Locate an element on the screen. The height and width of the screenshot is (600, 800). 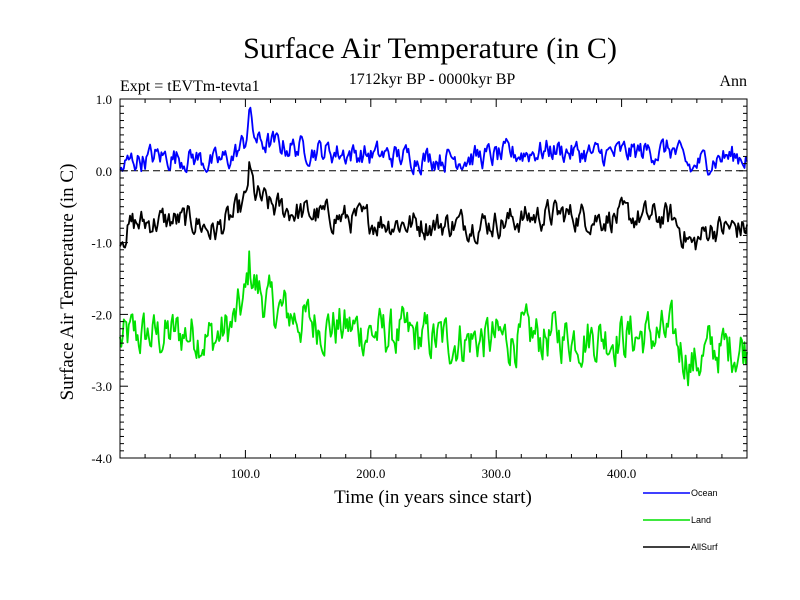
y-tick-label: -3.0 is located at coordinates (101, 386).